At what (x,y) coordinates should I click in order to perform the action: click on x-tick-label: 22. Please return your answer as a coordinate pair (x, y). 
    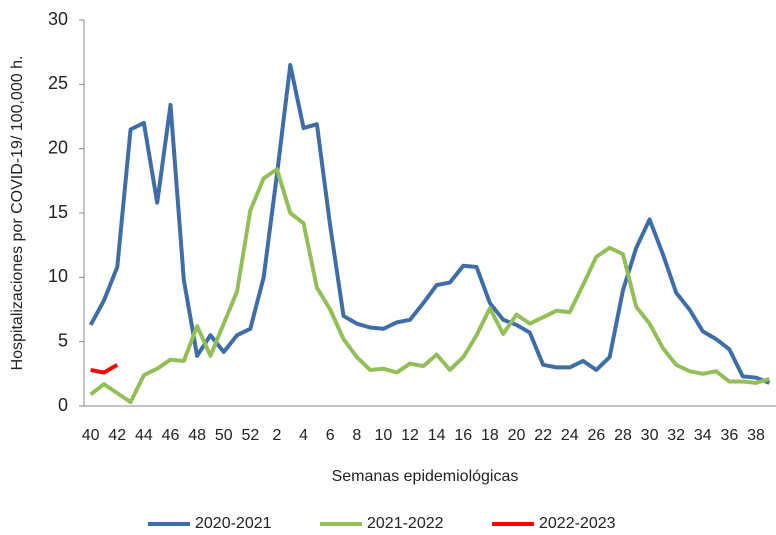
    Looking at the image, I should click on (543, 435).